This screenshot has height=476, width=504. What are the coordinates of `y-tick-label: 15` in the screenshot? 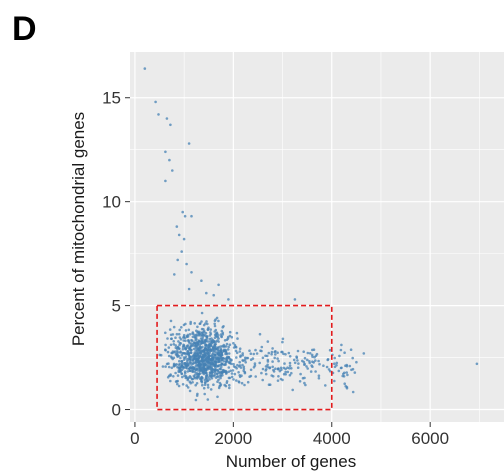 It's located at (111, 98).